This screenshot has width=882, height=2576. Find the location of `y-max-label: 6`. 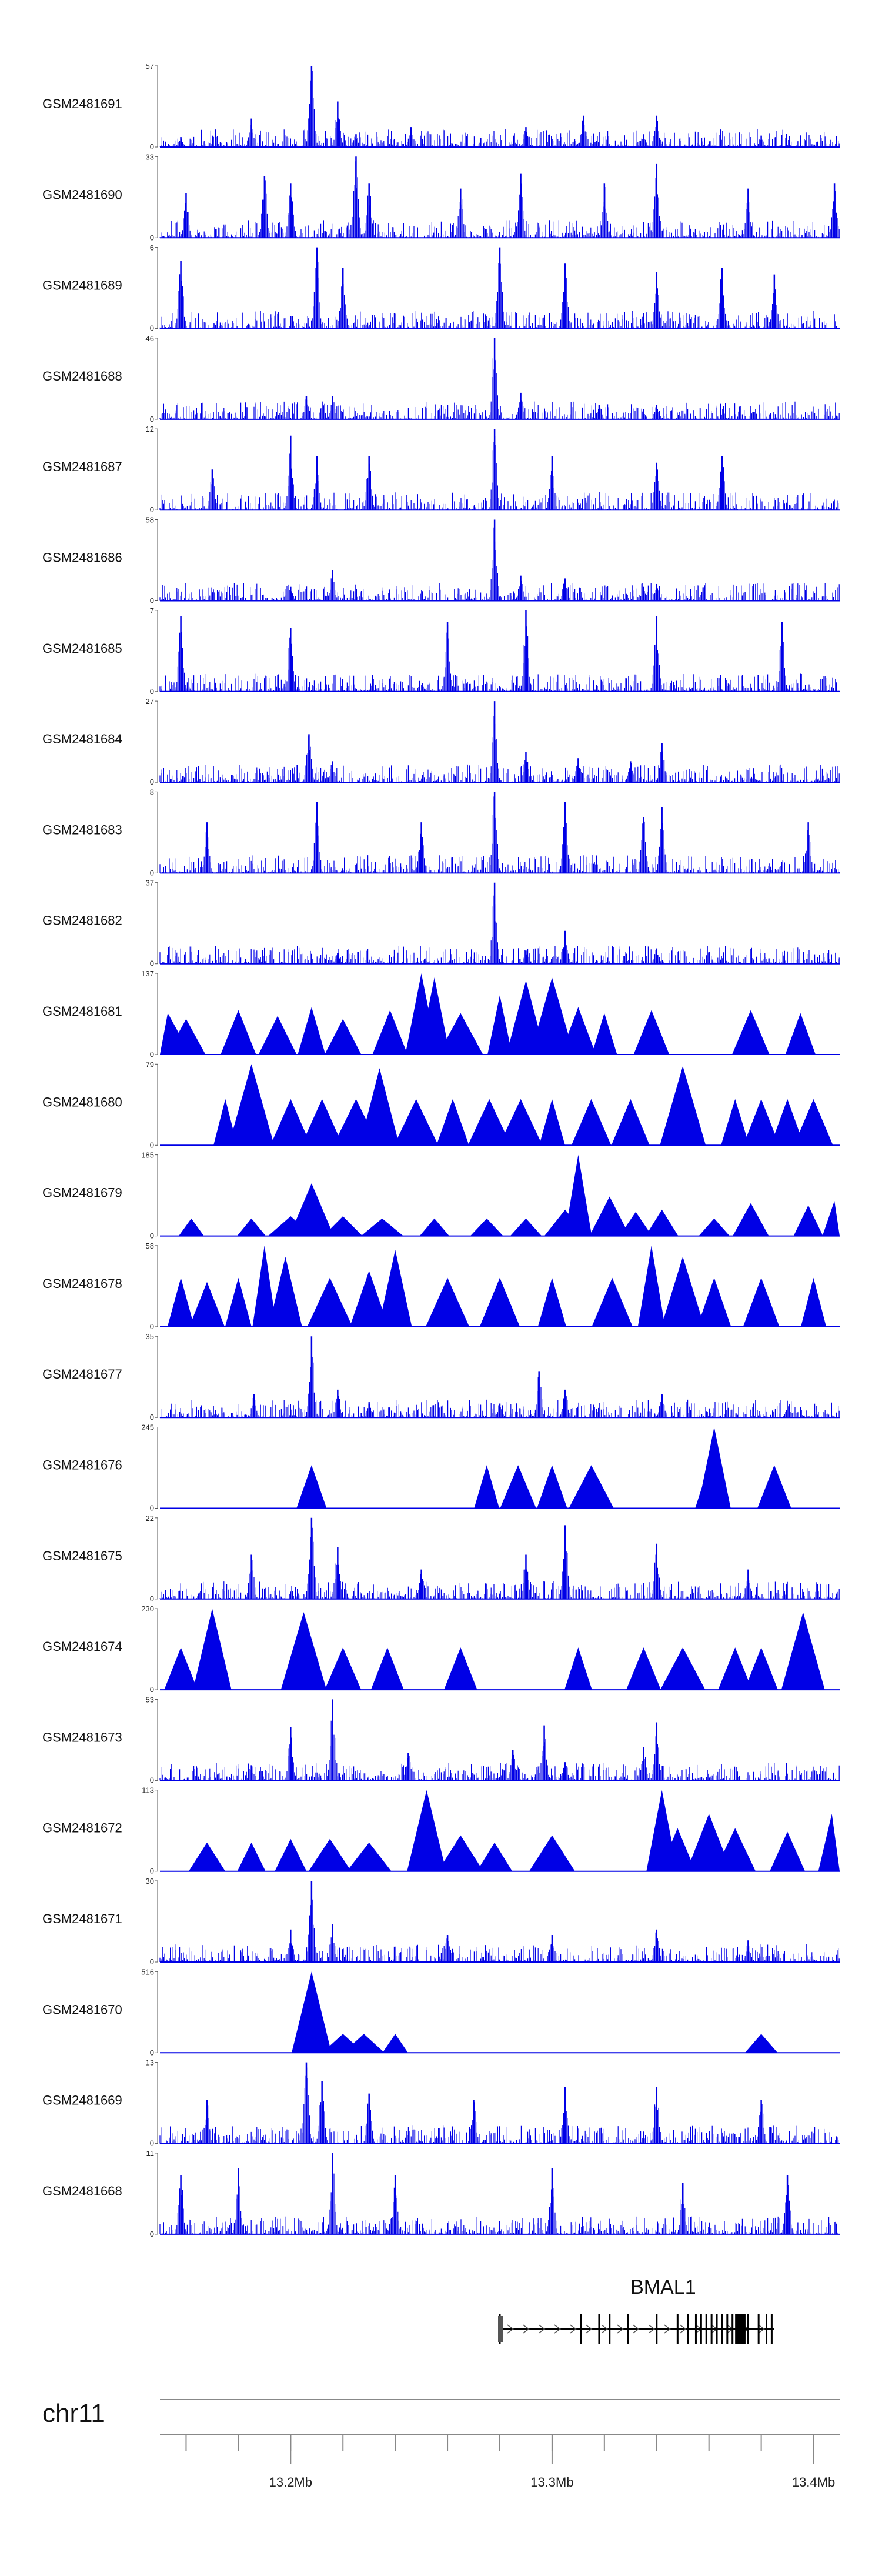

y-max-label: 6 is located at coordinates (152, 247).